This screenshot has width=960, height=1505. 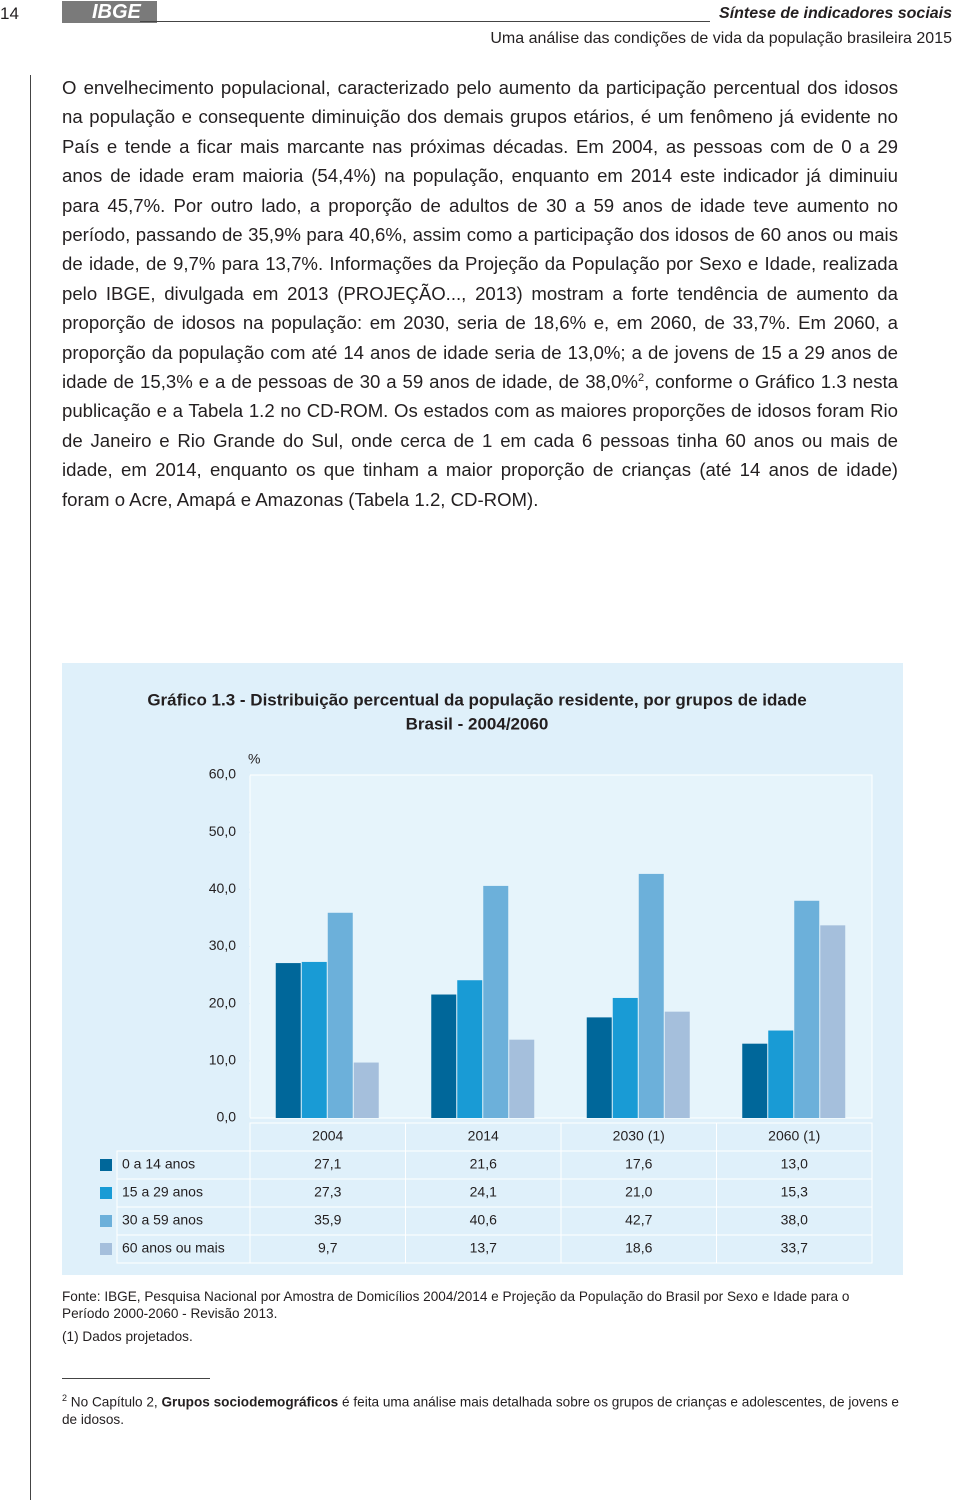 What do you see at coordinates (483, 1248) in the screenshot?
I see `value-label: 13,7` at bounding box center [483, 1248].